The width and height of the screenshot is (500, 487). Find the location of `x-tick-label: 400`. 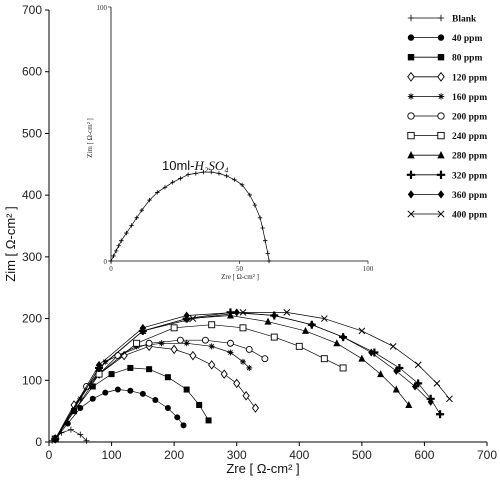

x-tick-label: 400 is located at coordinates (299, 455).